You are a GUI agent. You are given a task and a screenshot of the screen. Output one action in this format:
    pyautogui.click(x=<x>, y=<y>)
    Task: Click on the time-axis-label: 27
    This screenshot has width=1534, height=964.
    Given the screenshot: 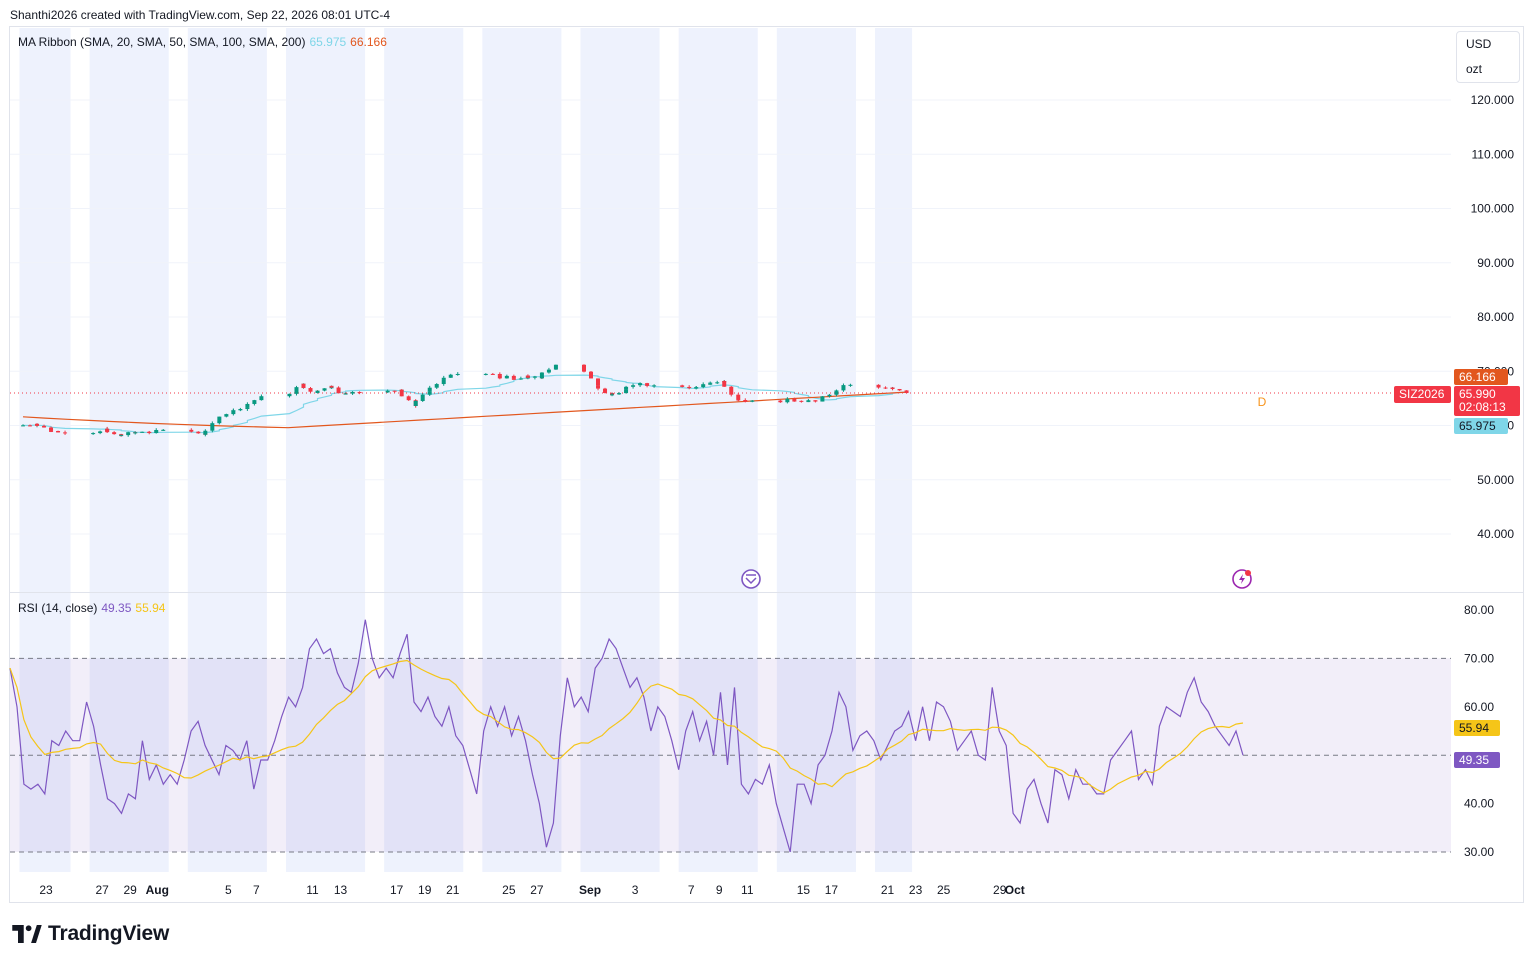 What is the action you would take?
    pyautogui.click(x=537, y=890)
    